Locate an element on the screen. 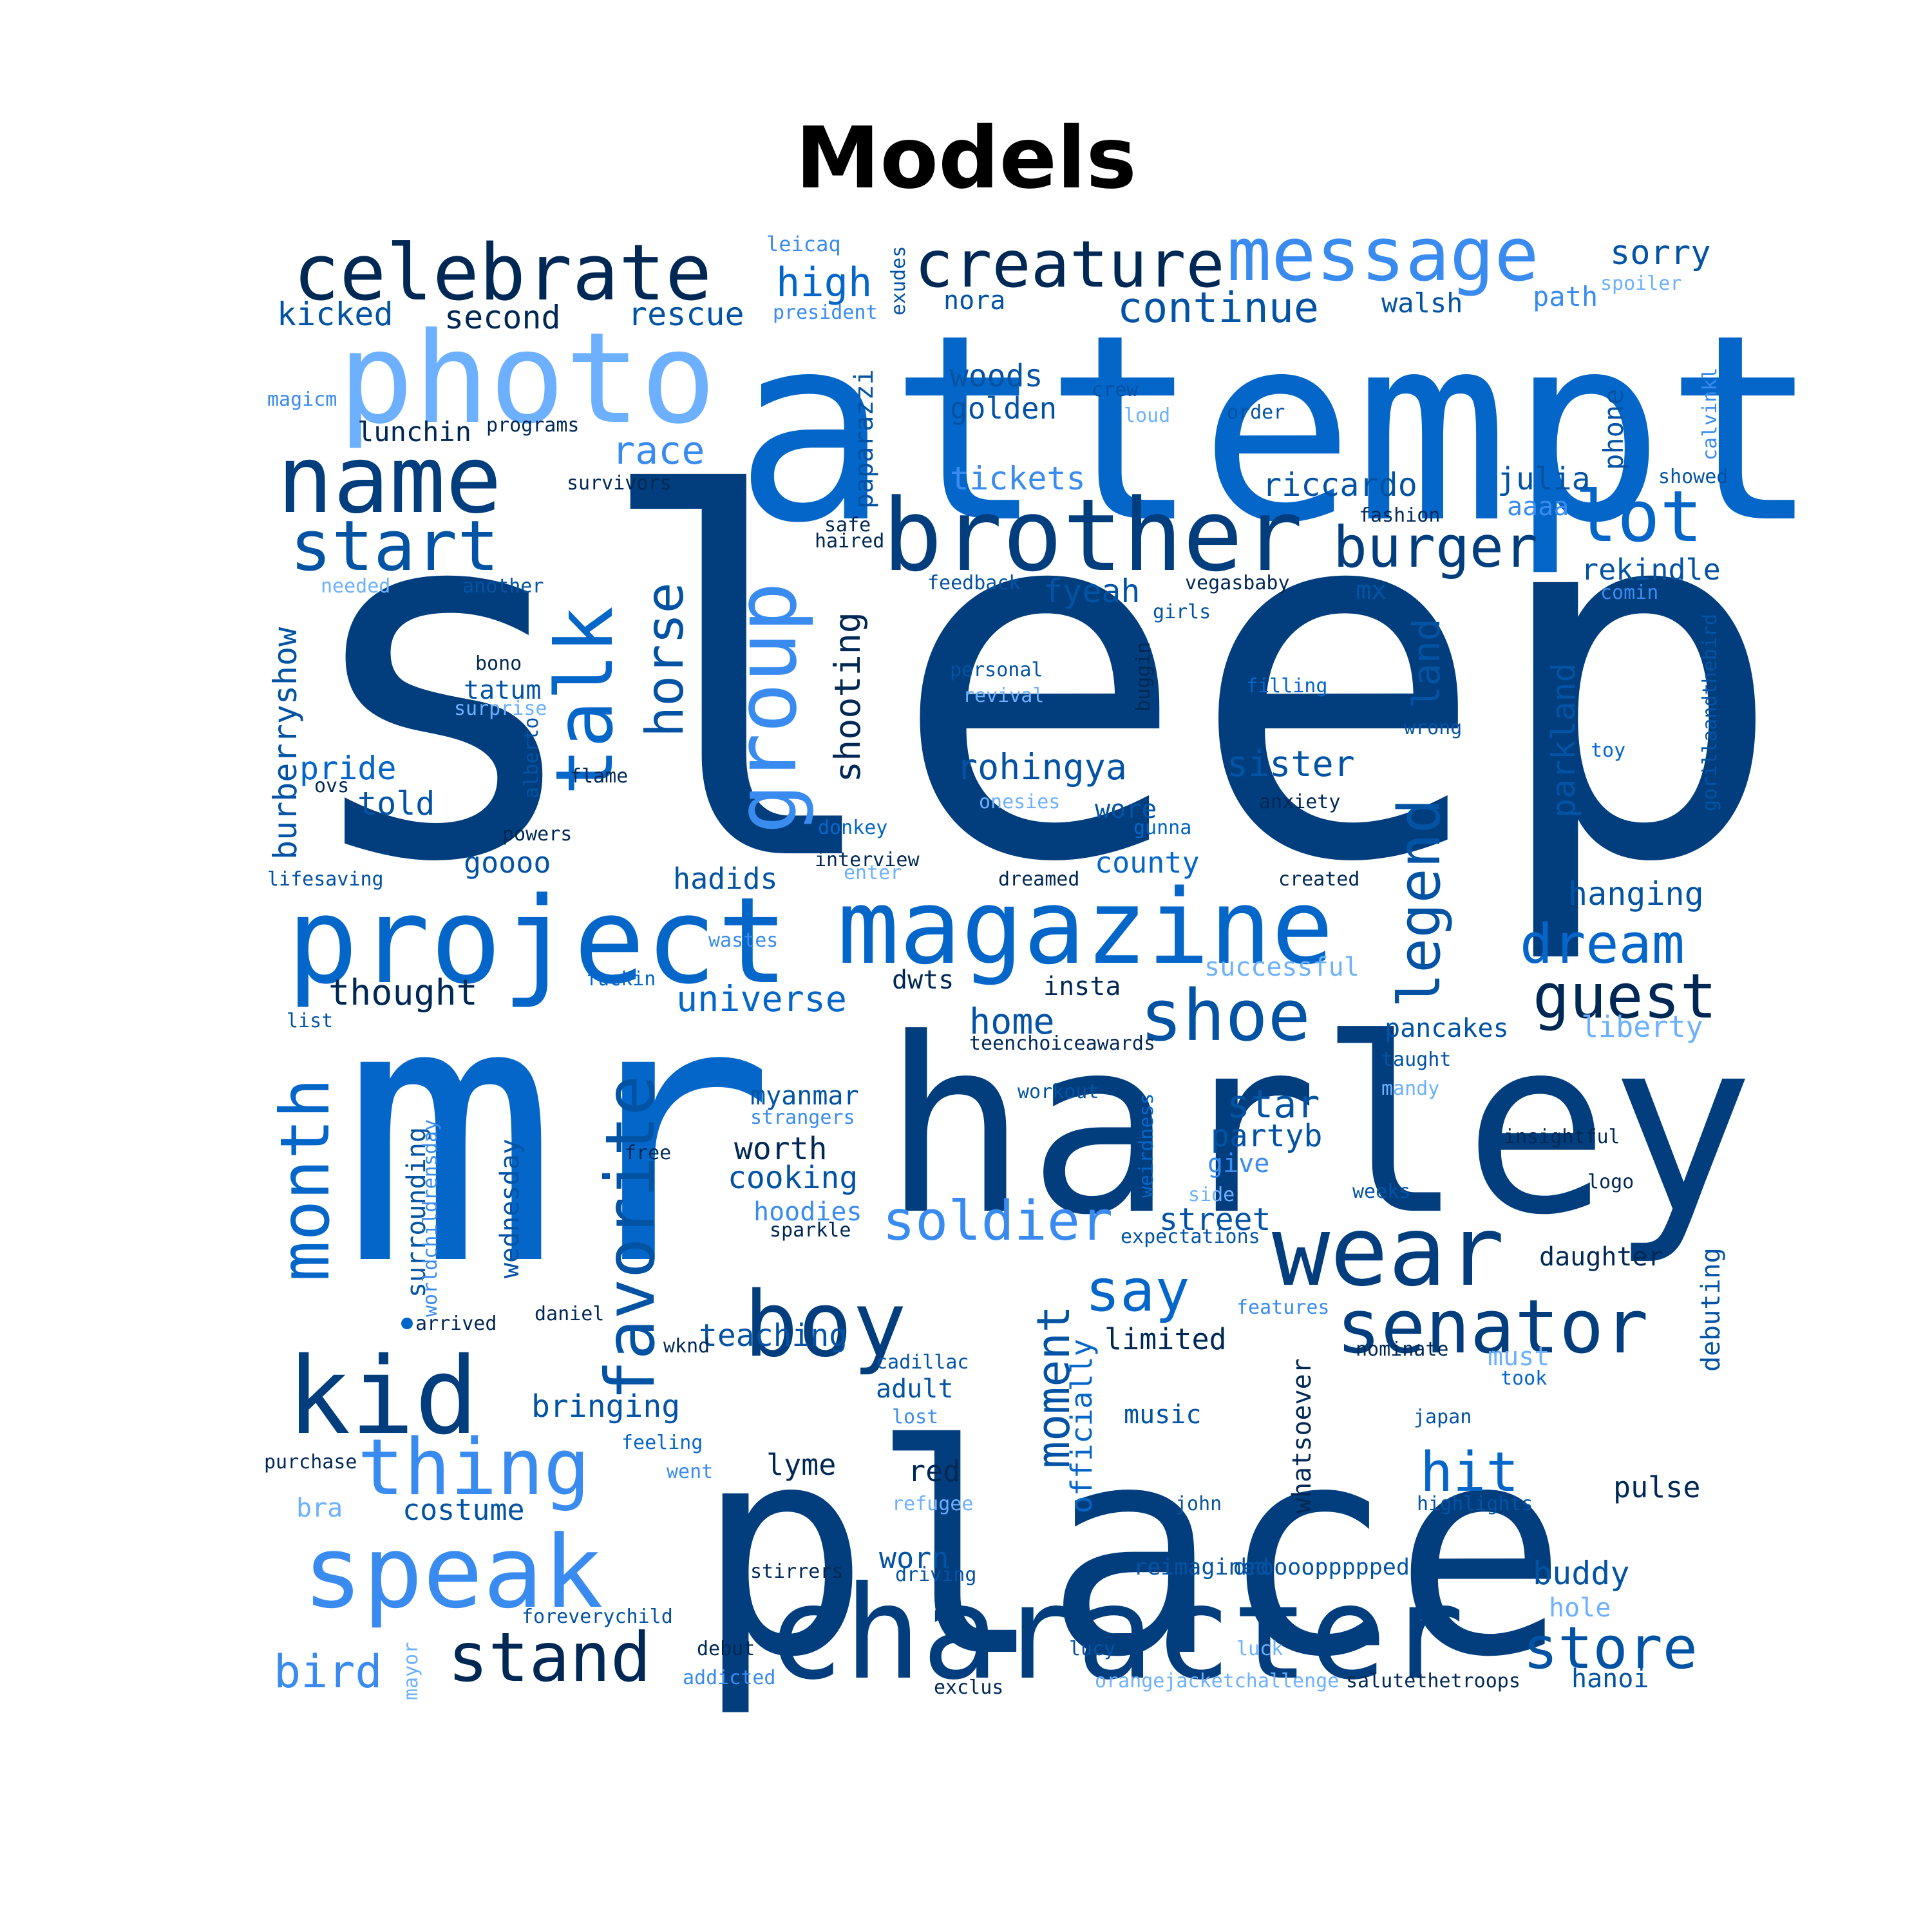  cloud-word: exclus is located at coordinates (969, 1688).